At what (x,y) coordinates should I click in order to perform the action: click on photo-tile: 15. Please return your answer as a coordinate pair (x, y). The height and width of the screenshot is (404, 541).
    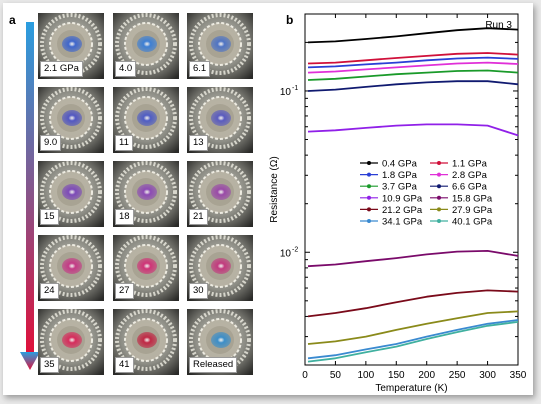
    Looking at the image, I should click on (71, 194).